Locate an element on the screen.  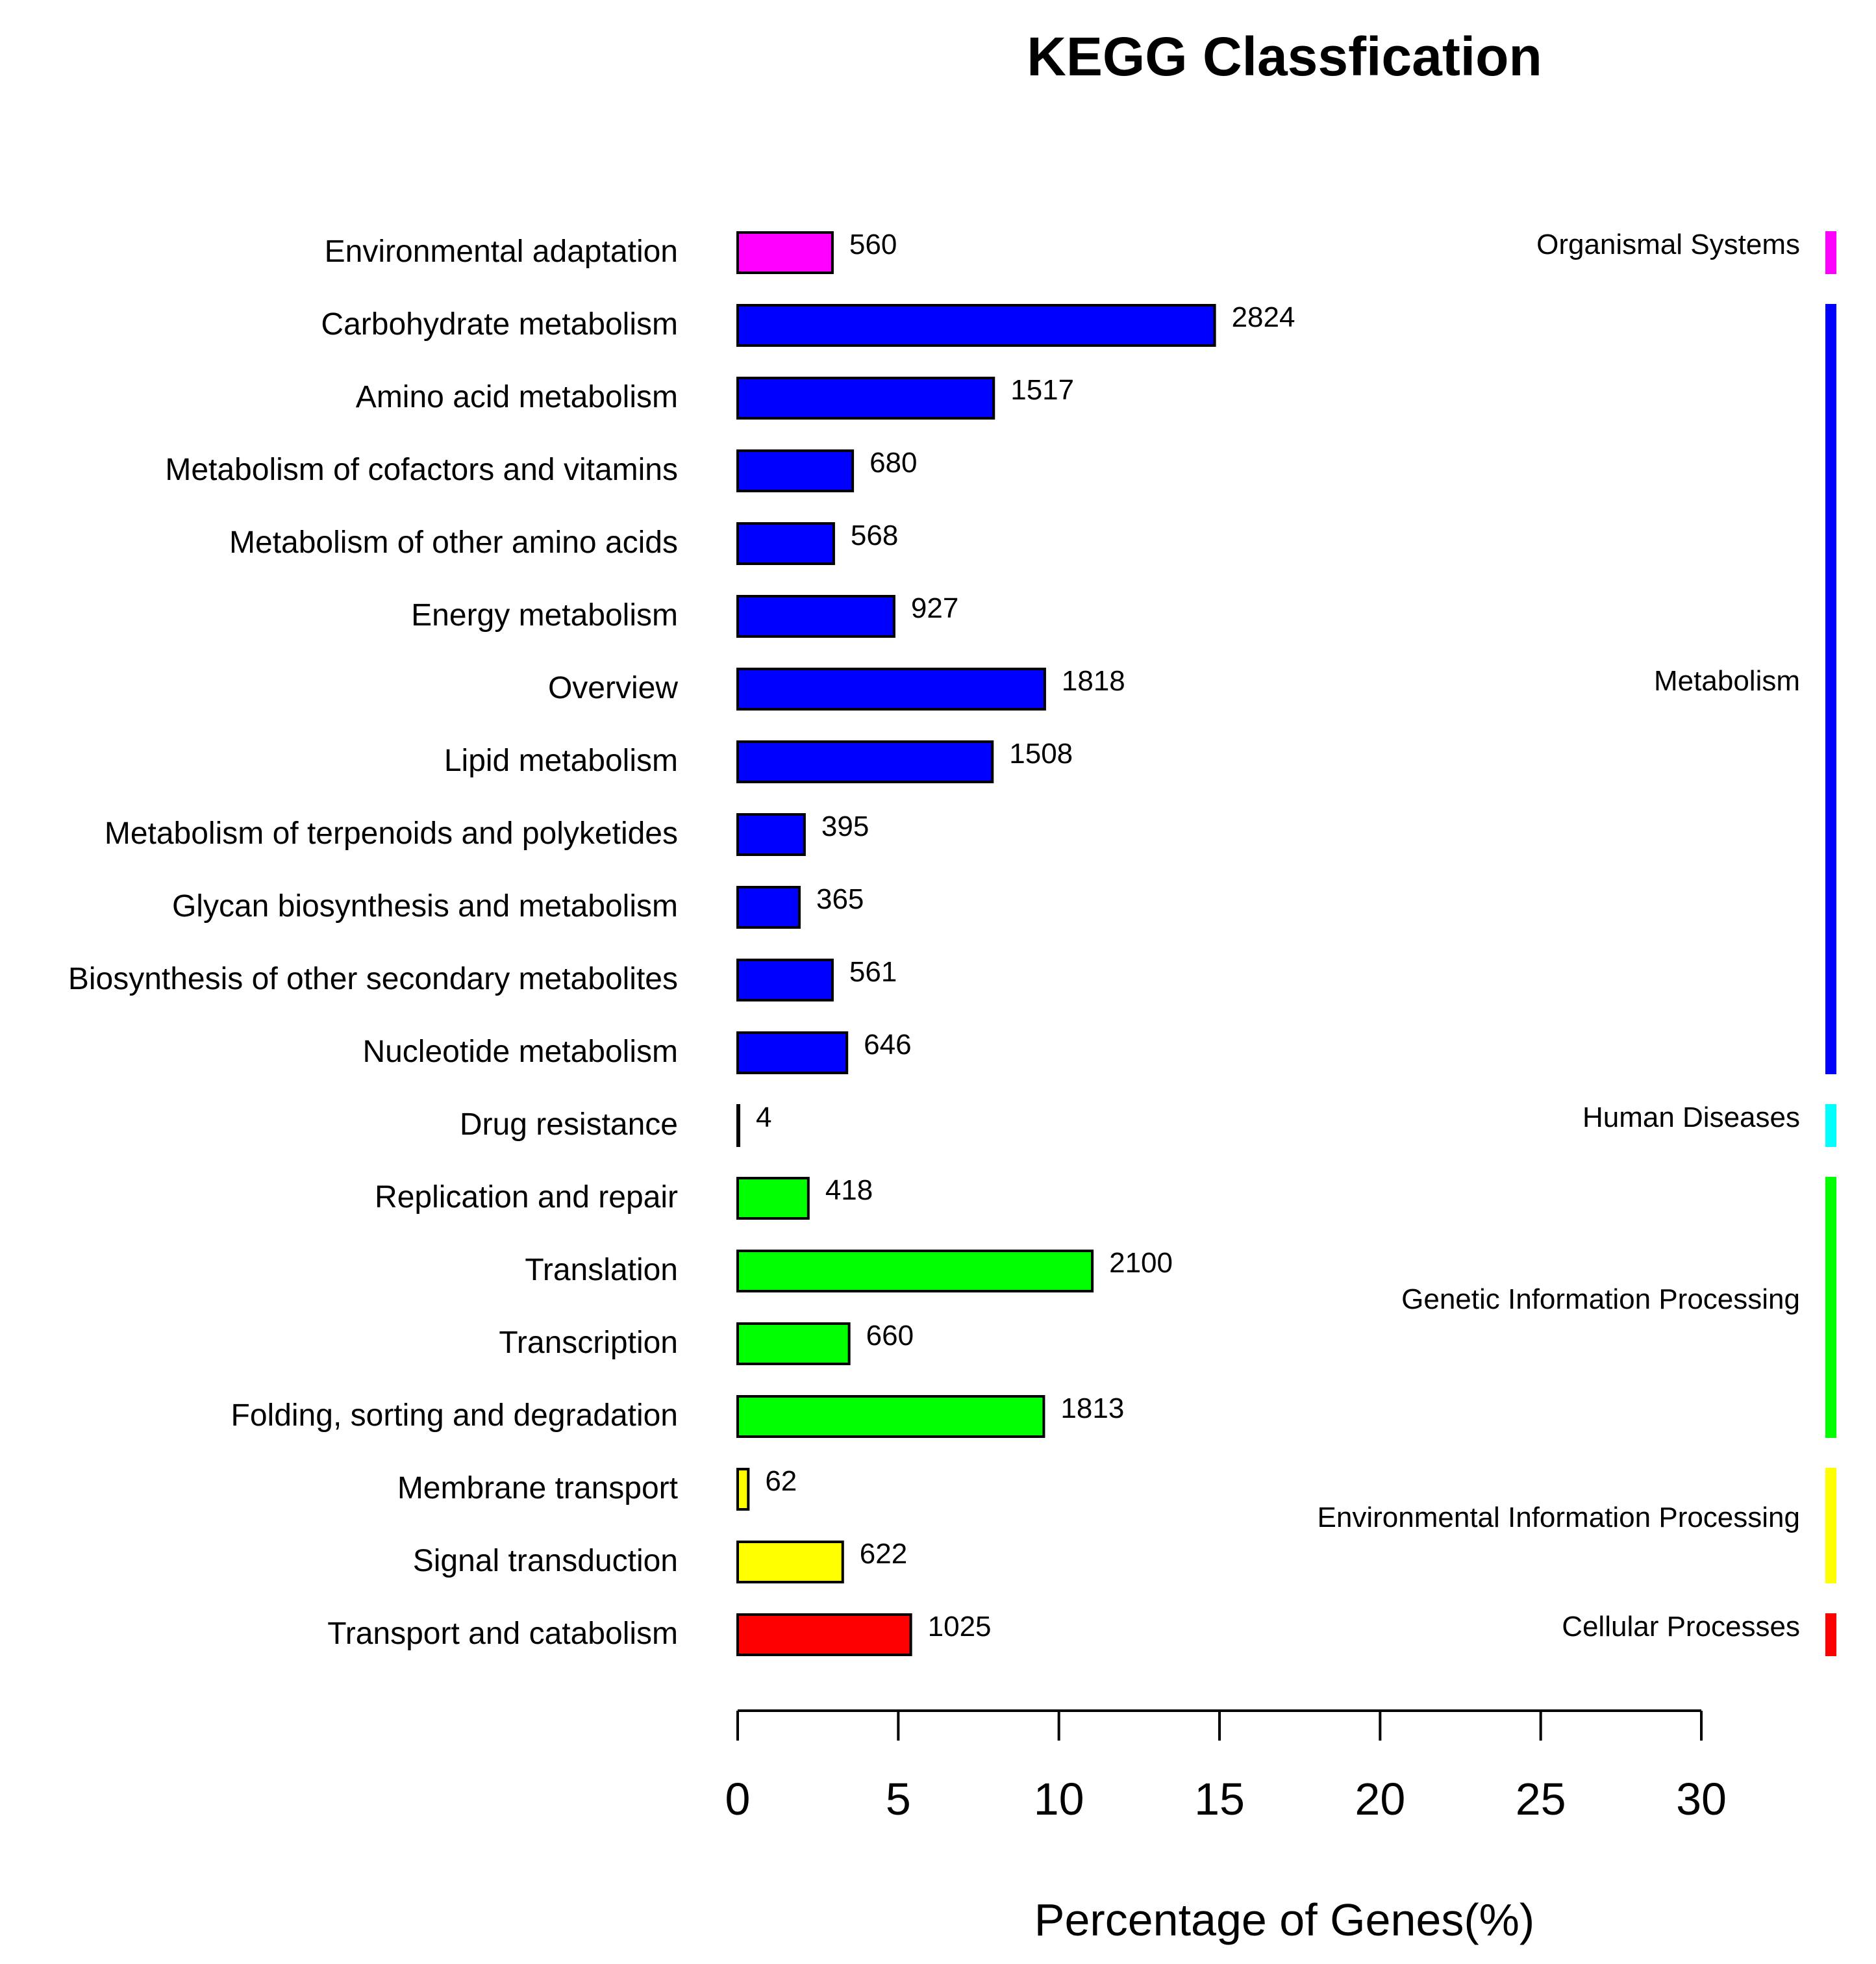
category-label-membrane-transport: Membrane transport is located at coordinates (537, 1488).